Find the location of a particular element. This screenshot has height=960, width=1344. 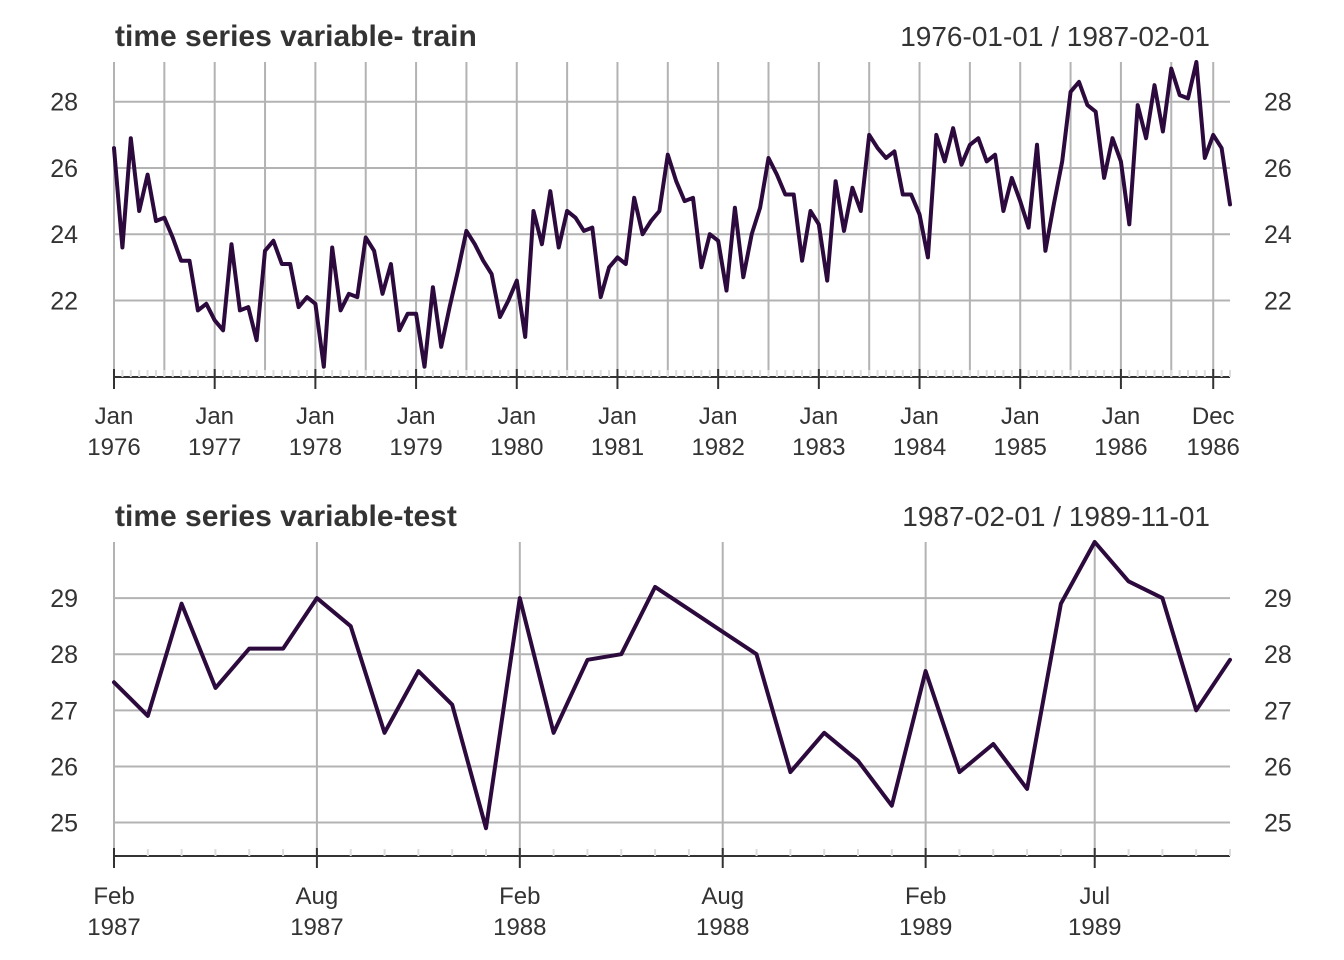

test-date-range: 1987-02-01 / 1989-11-01 is located at coordinates (1056, 516).